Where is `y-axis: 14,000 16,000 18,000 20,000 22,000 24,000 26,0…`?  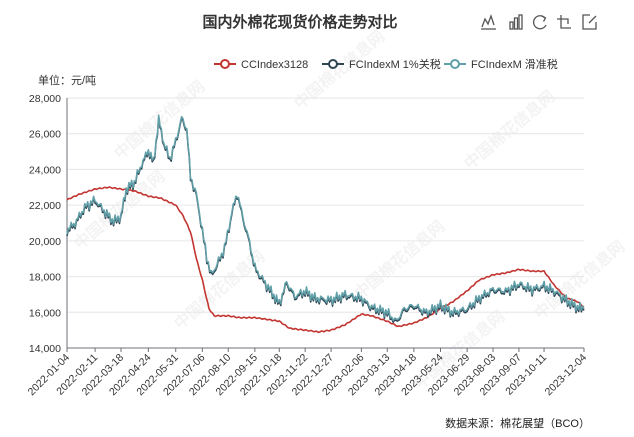 y-axis: 14,000 16,000 18,000 20,000 22,000 24,000 26,0… is located at coordinates (48, 224).